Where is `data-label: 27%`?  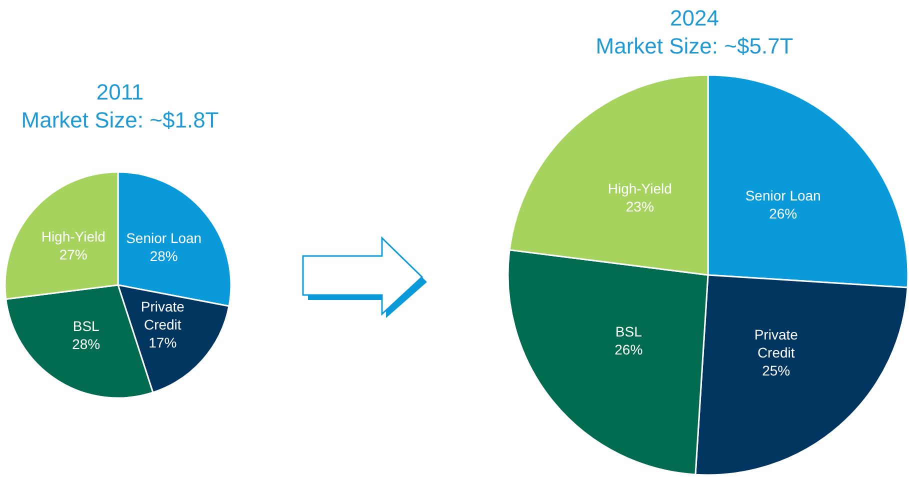 data-label: 27% is located at coordinates (73, 254).